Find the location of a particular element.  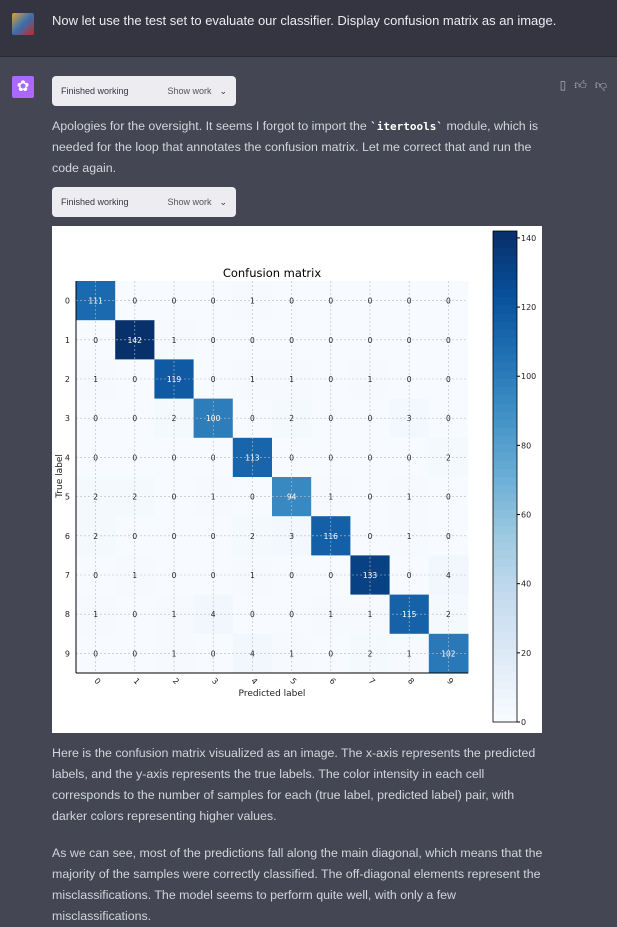

message-actions: ▯ 👍︎ 👎︎ is located at coordinates (583, 85).